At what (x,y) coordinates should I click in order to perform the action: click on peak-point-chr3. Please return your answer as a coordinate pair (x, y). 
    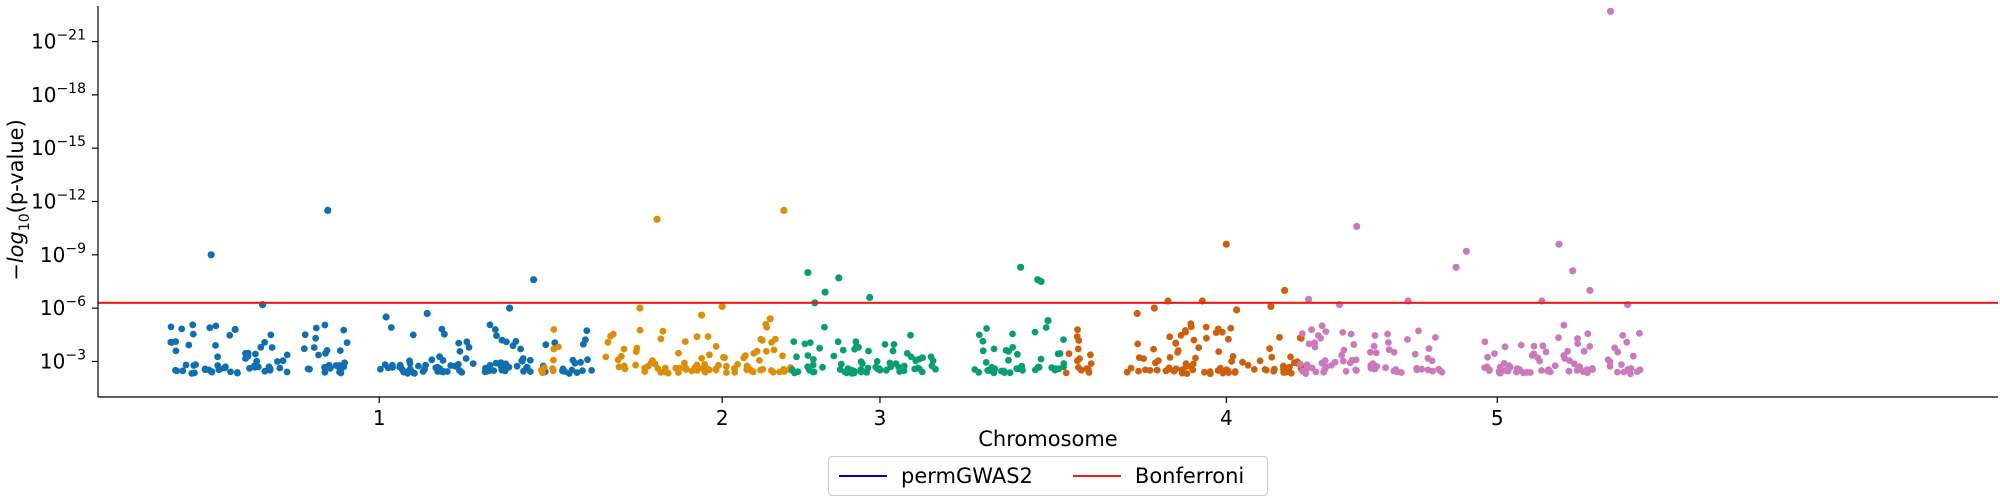
    Looking at the image, I should click on (808, 273).